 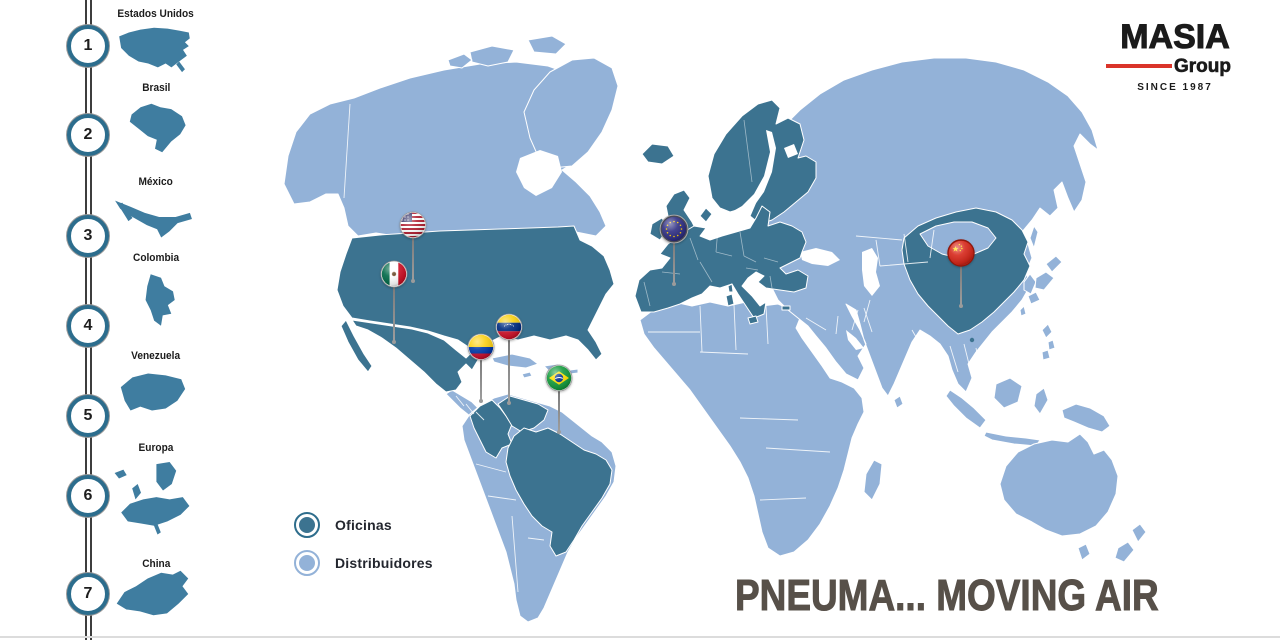 I want to click on island-jamaica, so click(x=527, y=375).